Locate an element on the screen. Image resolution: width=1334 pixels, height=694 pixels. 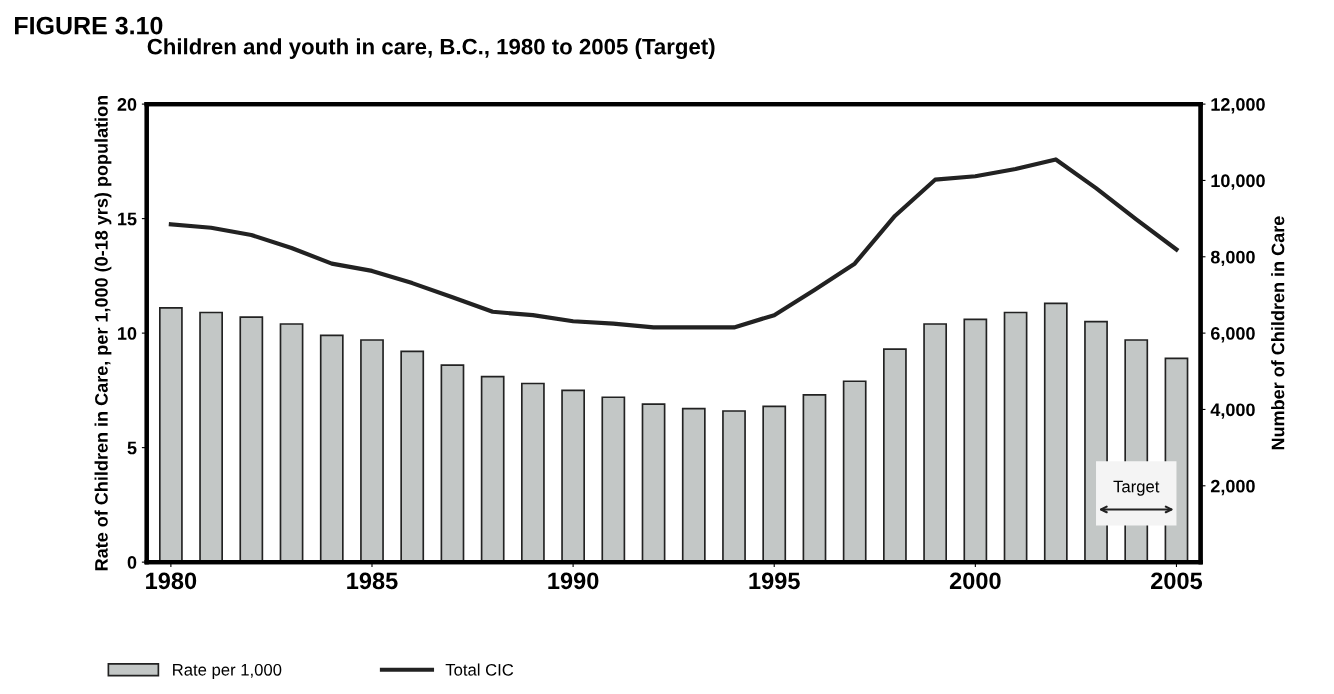
y-tick-label: 15 is located at coordinates (127, 219).